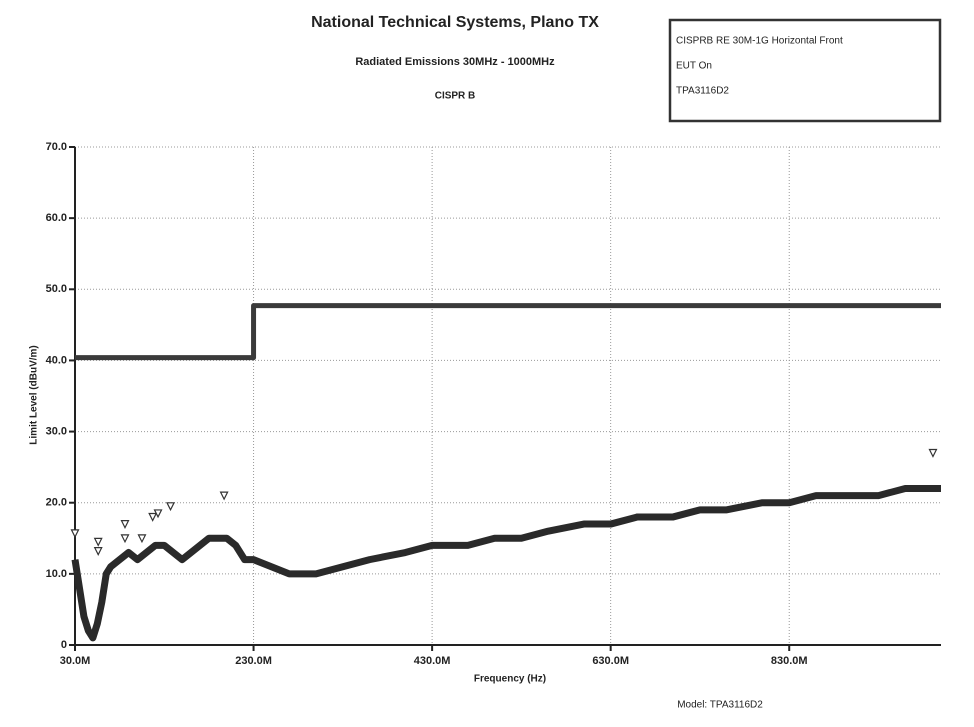 Image resolution: width=974 pixels, height=727 pixels. I want to click on y-tick-label: 0, so click(64, 645).